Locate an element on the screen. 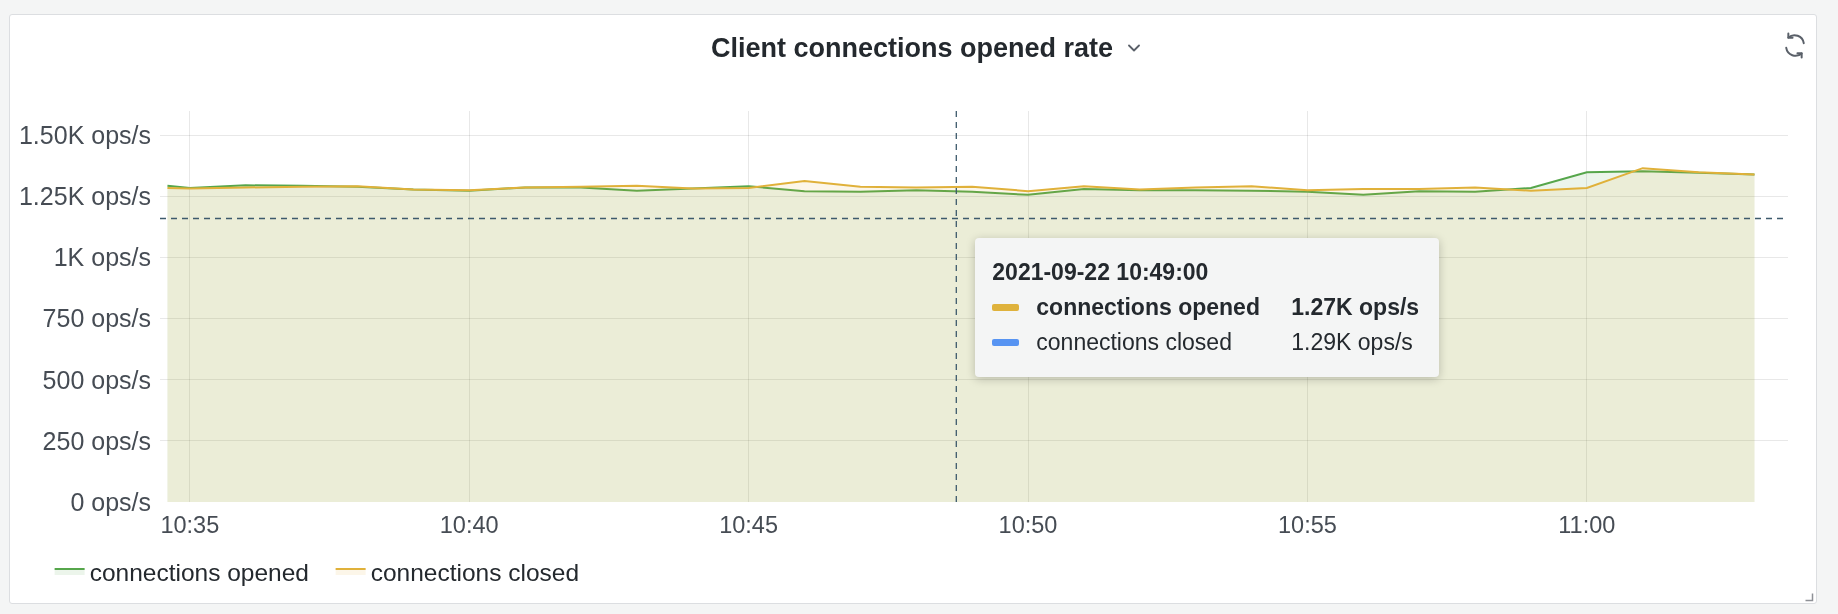  y-tick-label: 1.25K ops/s is located at coordinates (84, 196).